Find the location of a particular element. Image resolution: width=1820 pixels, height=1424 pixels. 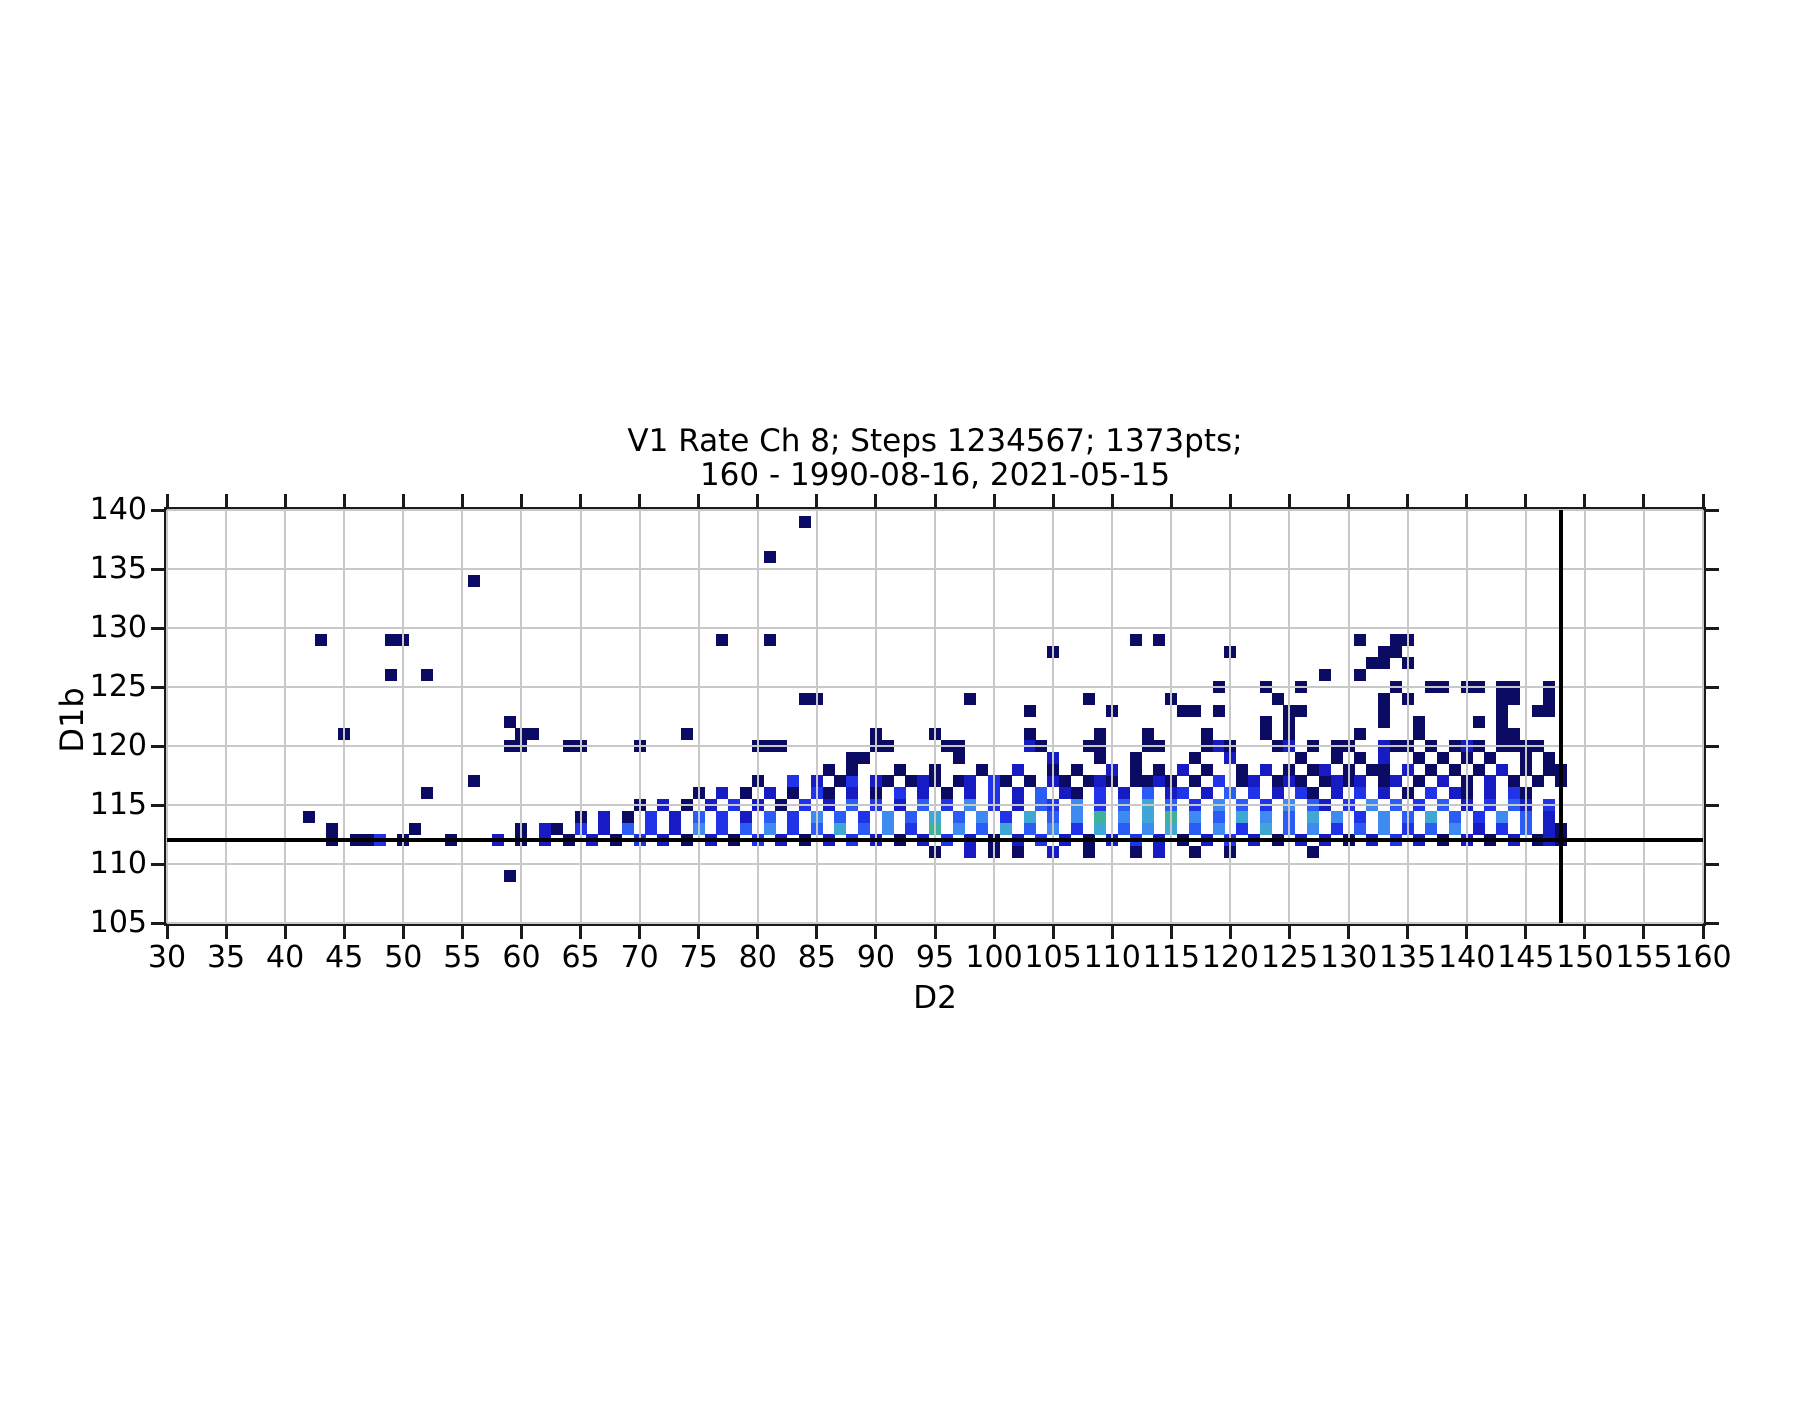

x-tick-label: 120 is located at coordinates (1230, 957).